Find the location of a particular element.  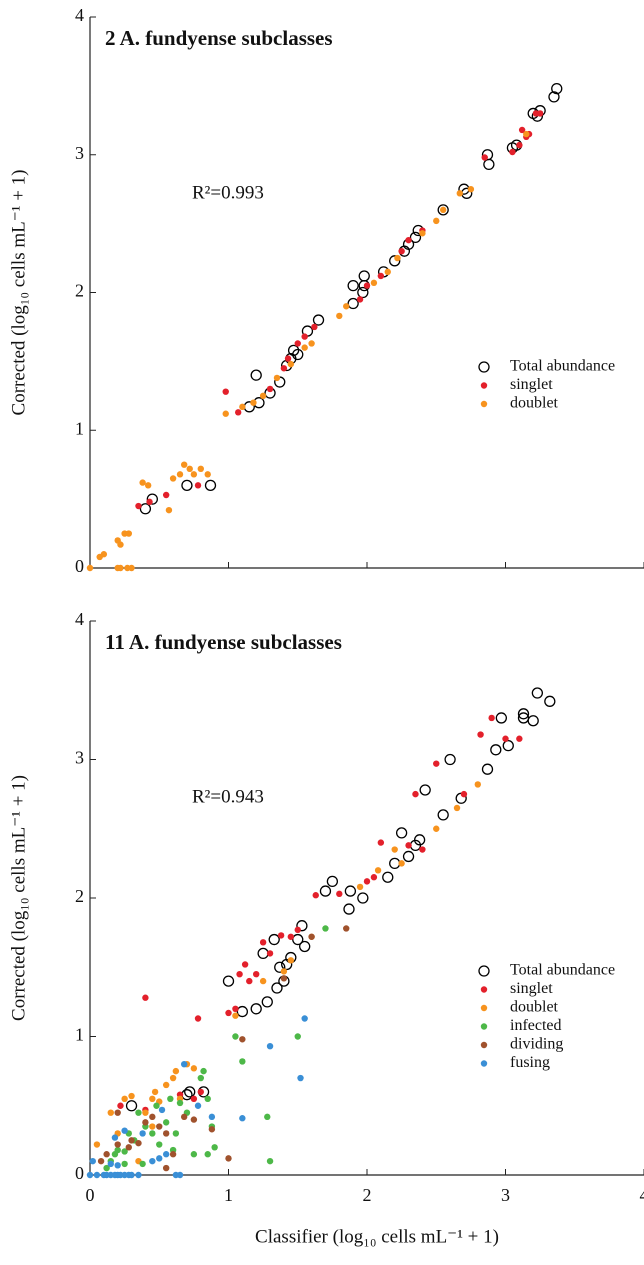

x-axis-label: Classifier (log₁₀ cells mL⁻¹ + 1) is located at coordinates (377, 1236).